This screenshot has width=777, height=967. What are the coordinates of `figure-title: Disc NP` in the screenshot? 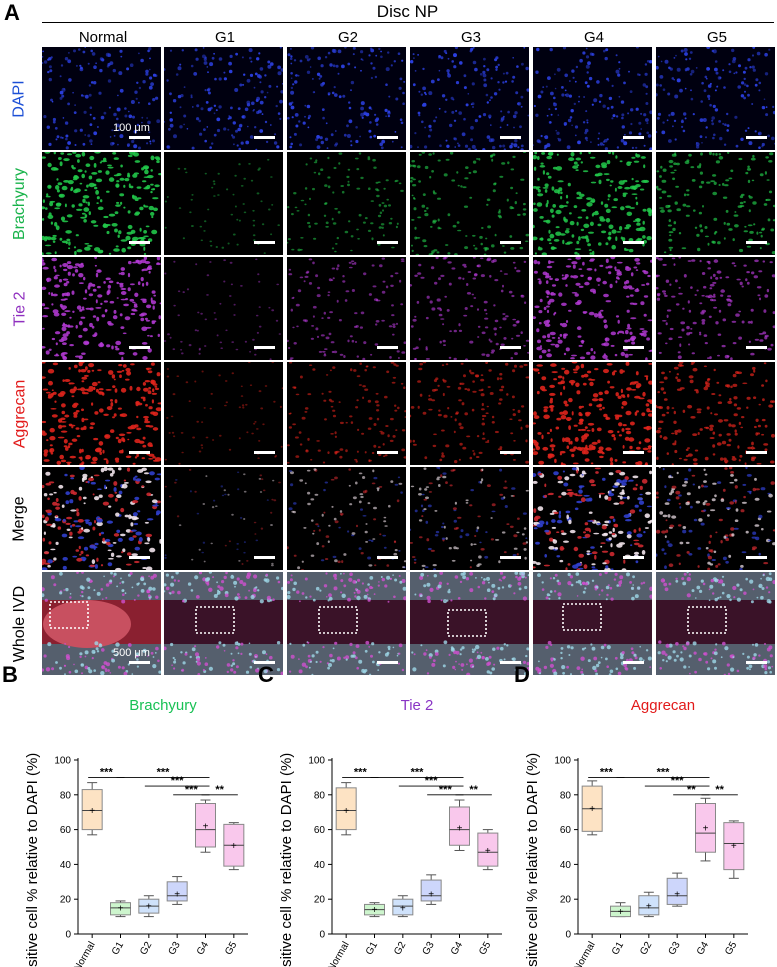 It's located at (407, 11).